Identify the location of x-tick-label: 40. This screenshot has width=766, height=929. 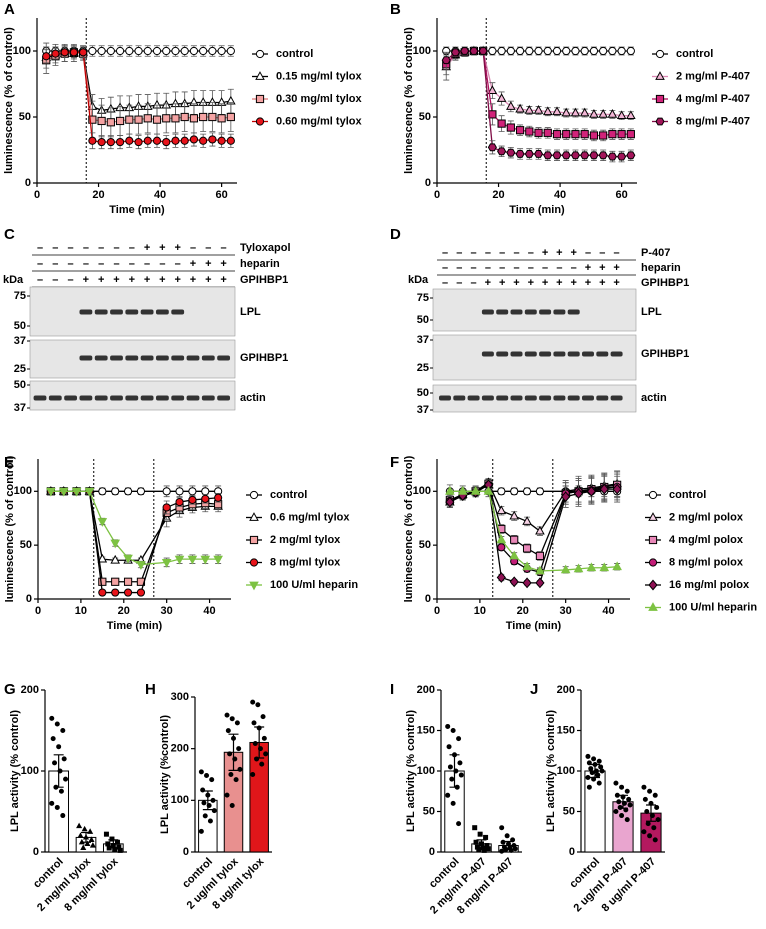
(608, 611).